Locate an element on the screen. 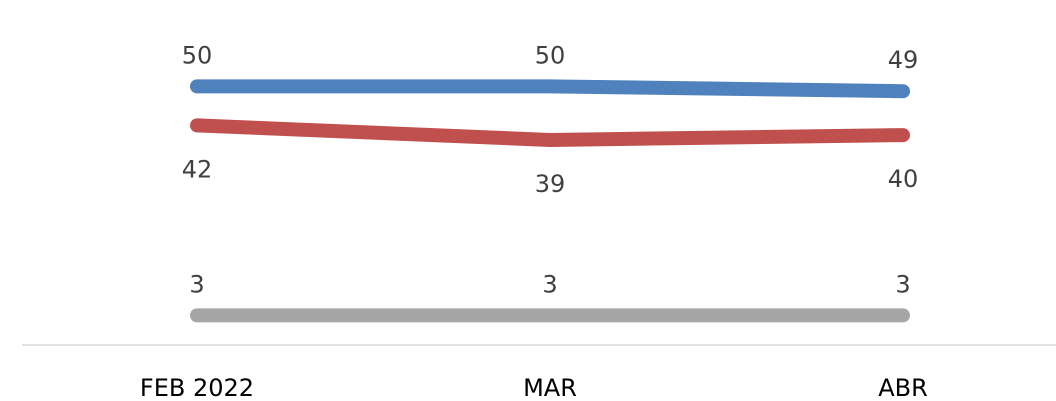  data-label-s2-0: 3 is located at coordinates (196, 284).